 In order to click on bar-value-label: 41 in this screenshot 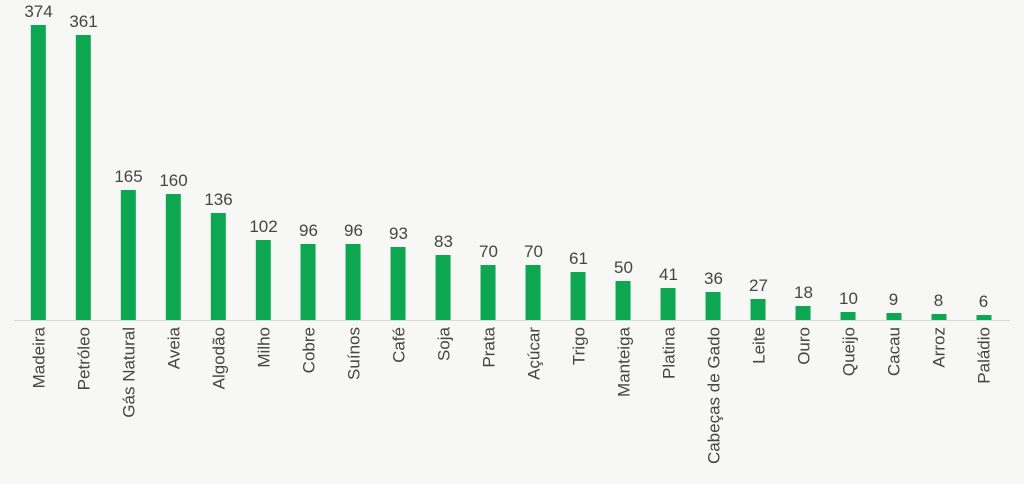, I will do `click(668, 275)`.